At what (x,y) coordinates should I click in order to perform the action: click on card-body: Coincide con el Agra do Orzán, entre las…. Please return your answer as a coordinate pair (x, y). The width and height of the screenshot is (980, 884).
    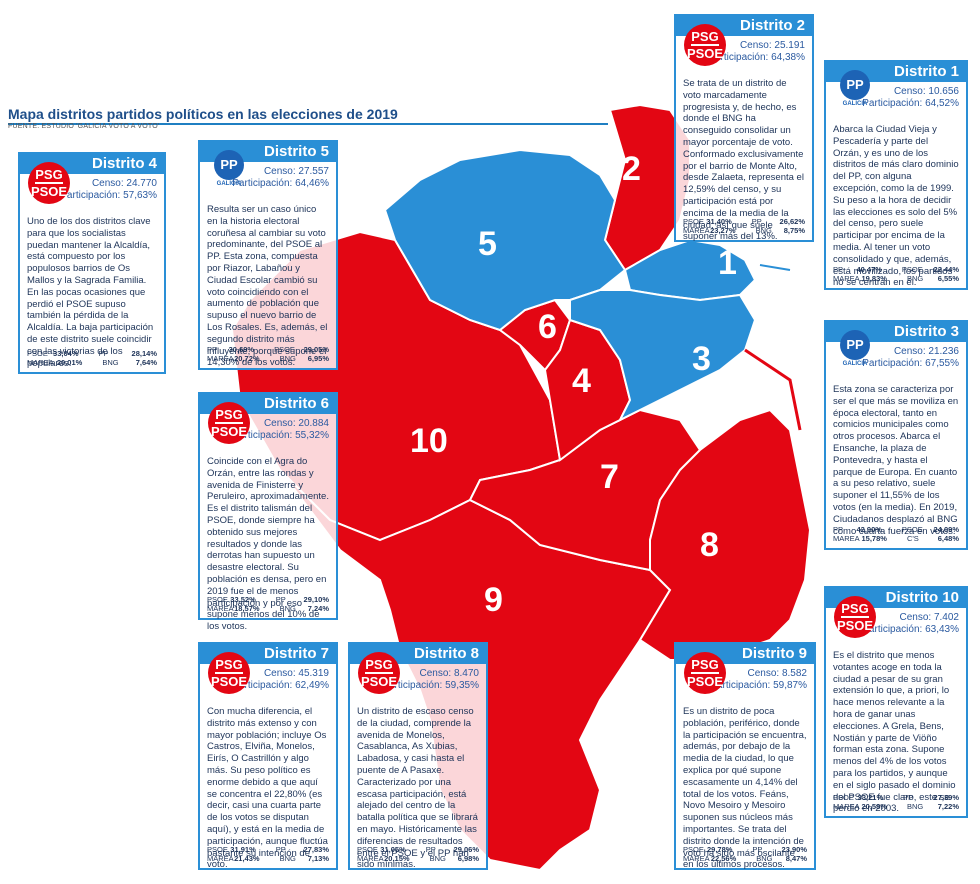
    Looking at the image, I should click on (268, 544).